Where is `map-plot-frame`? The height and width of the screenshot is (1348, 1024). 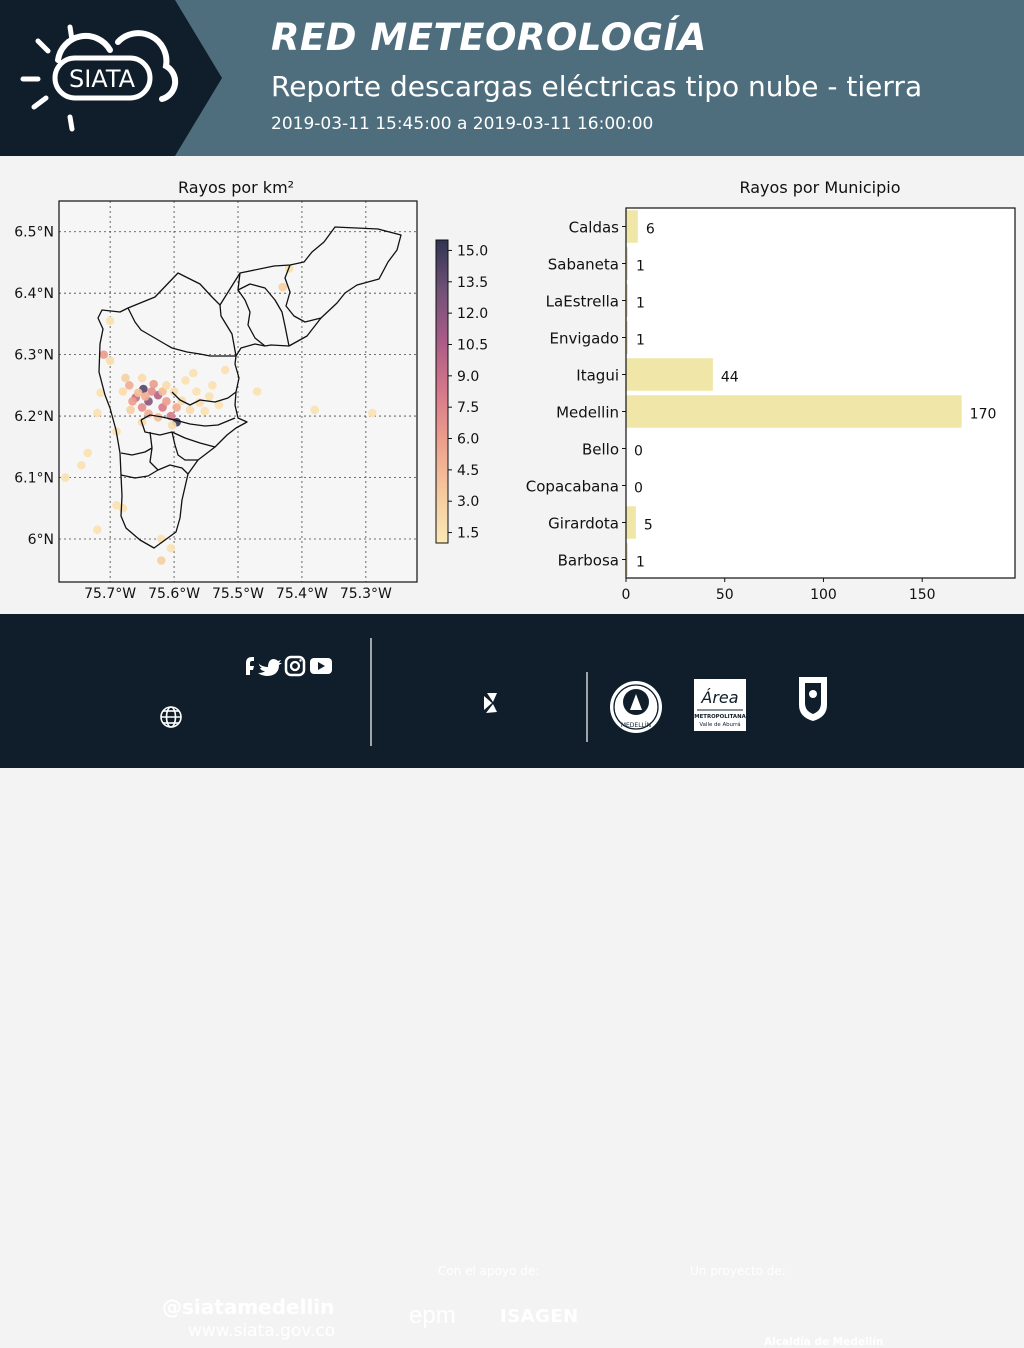
map-plot-frame is located at coordinates (238, 391).